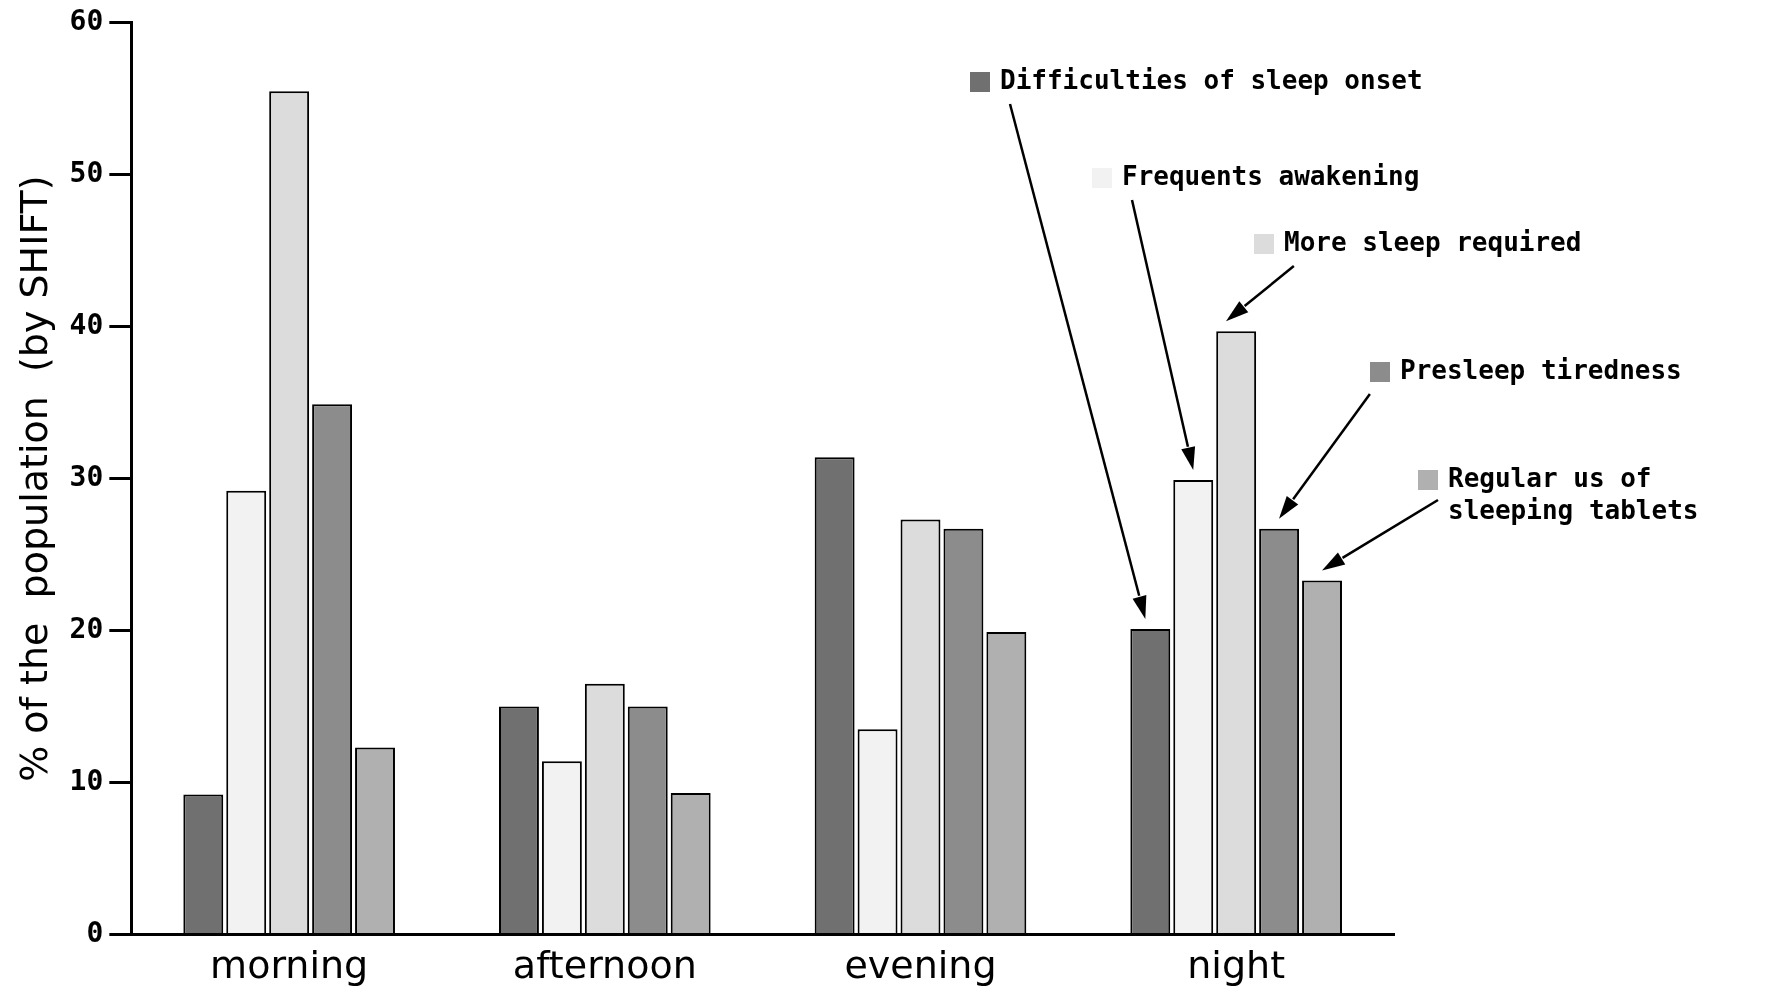 The height and width of the screenshot is (1004, 1774). Describe the element at coordinates (86, 476) in the screenshot. I see `y-tick-label: 30` at that location.